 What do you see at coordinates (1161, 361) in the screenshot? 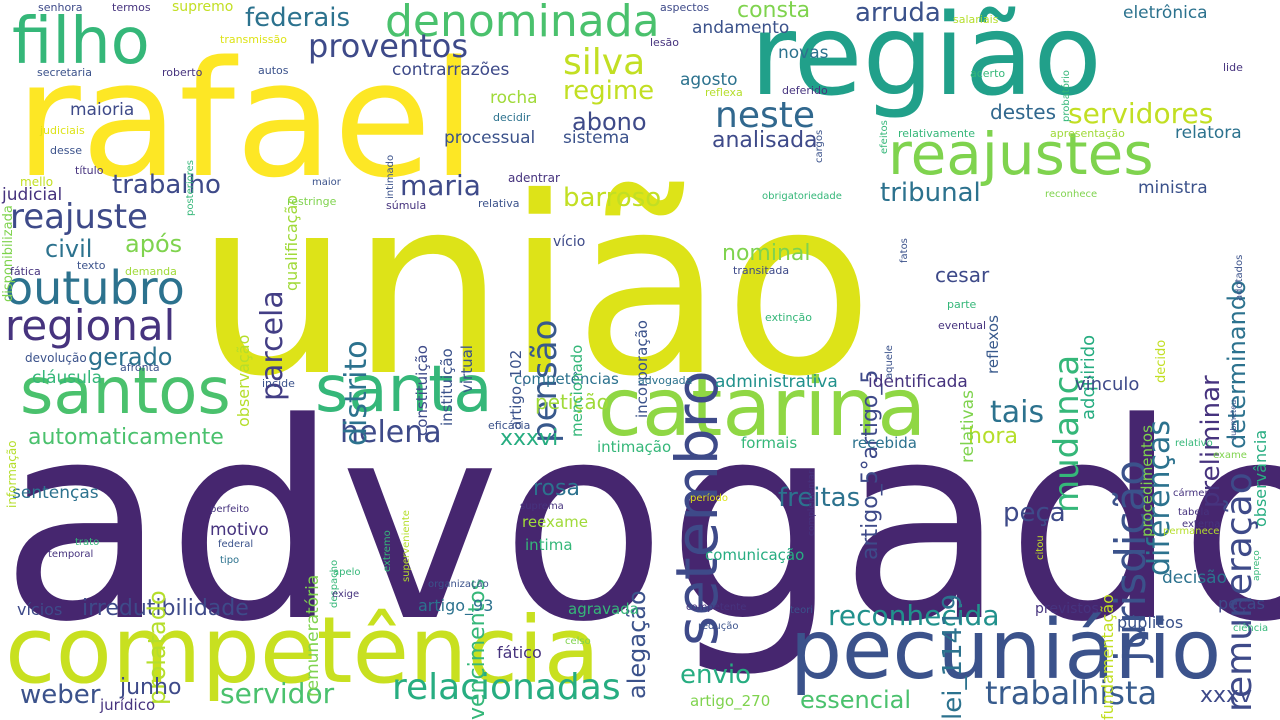
I see `word-decido: decido` at bounding box center [1161, 361].